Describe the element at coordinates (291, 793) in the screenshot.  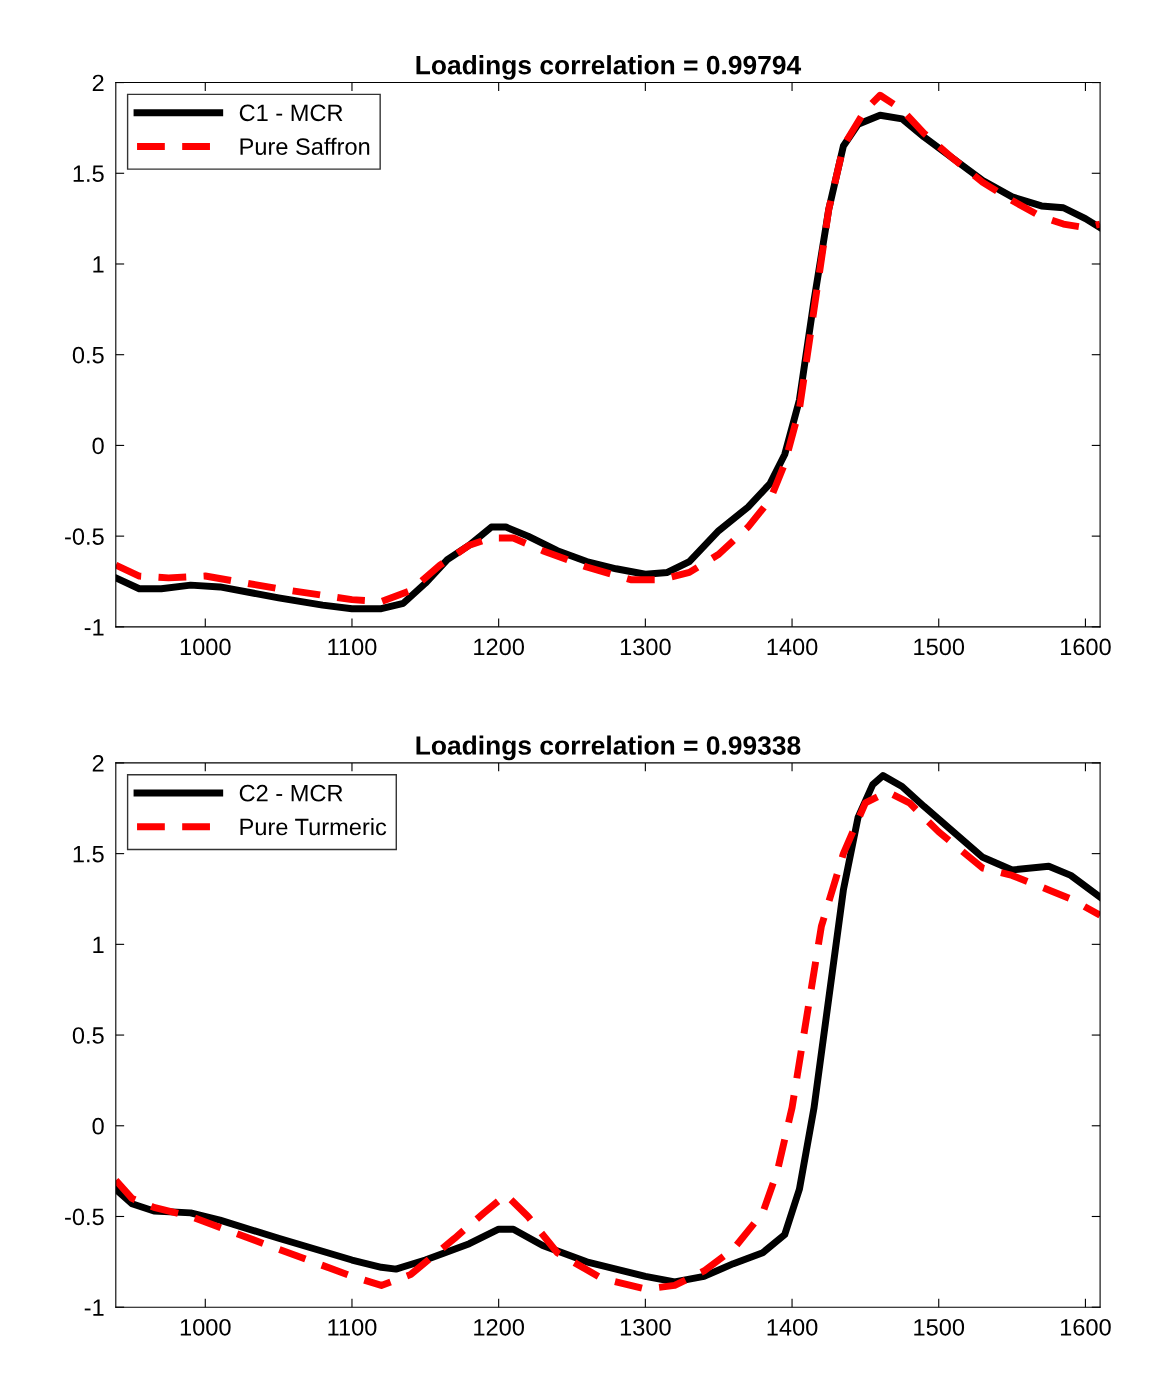
I see `legend-label: C2 - MCR` at that location.